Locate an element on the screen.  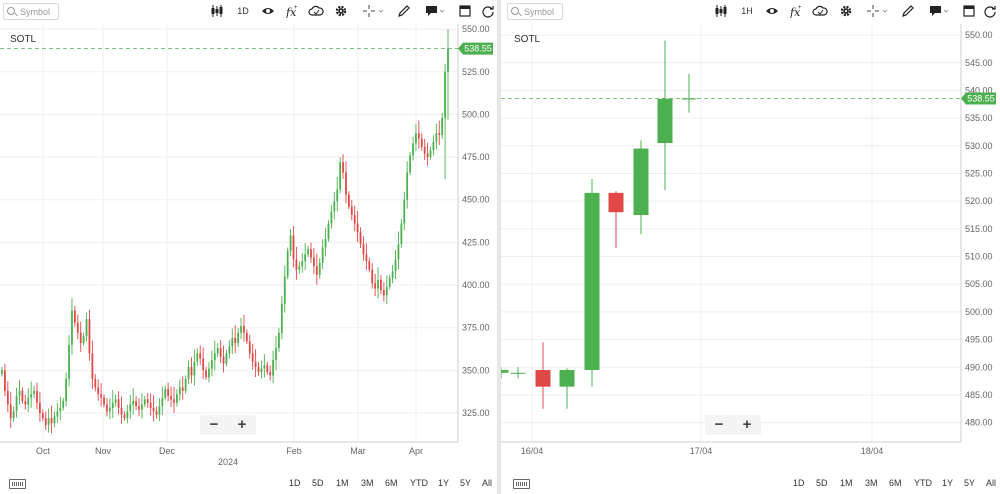
y-tick-label: 475.00 is located at coordinates (476, 157).